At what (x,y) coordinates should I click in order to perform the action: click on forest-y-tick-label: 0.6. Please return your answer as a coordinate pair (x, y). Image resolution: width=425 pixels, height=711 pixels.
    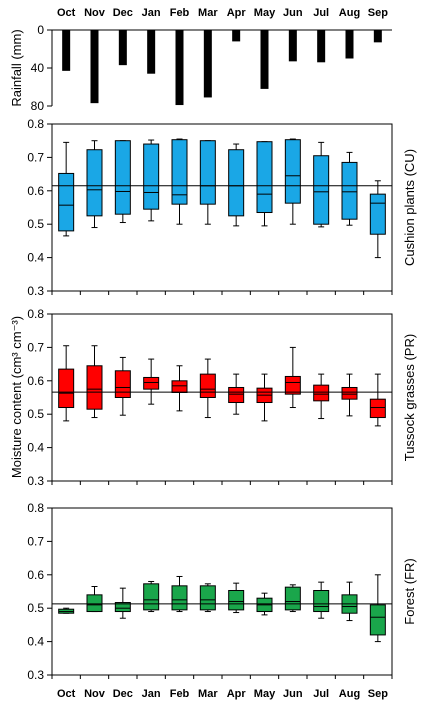
    Looking at the image, I should click on (35, 575).